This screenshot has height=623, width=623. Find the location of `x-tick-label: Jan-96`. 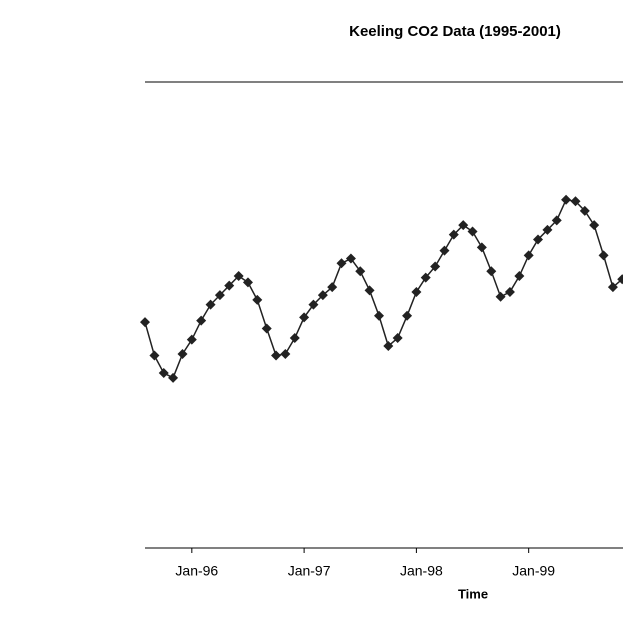

x-tick-label: Jan-96 is located at coordinates (196, 571).